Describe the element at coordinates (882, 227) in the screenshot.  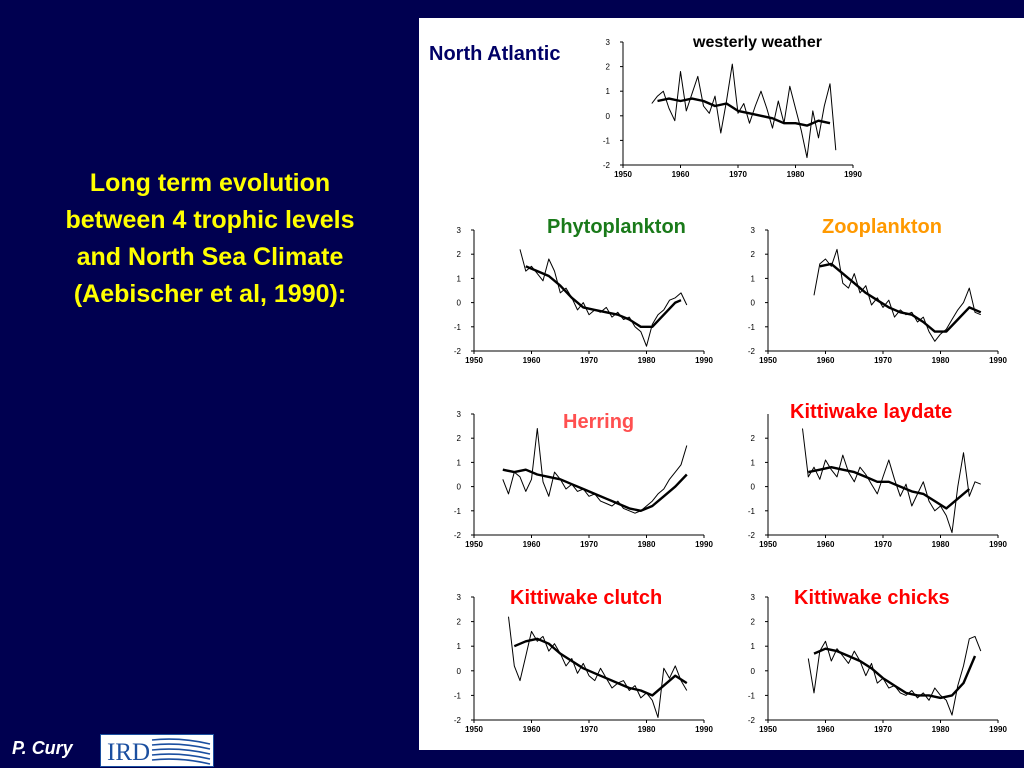
I see `zooplankton-label: Zooplankton` at that location.